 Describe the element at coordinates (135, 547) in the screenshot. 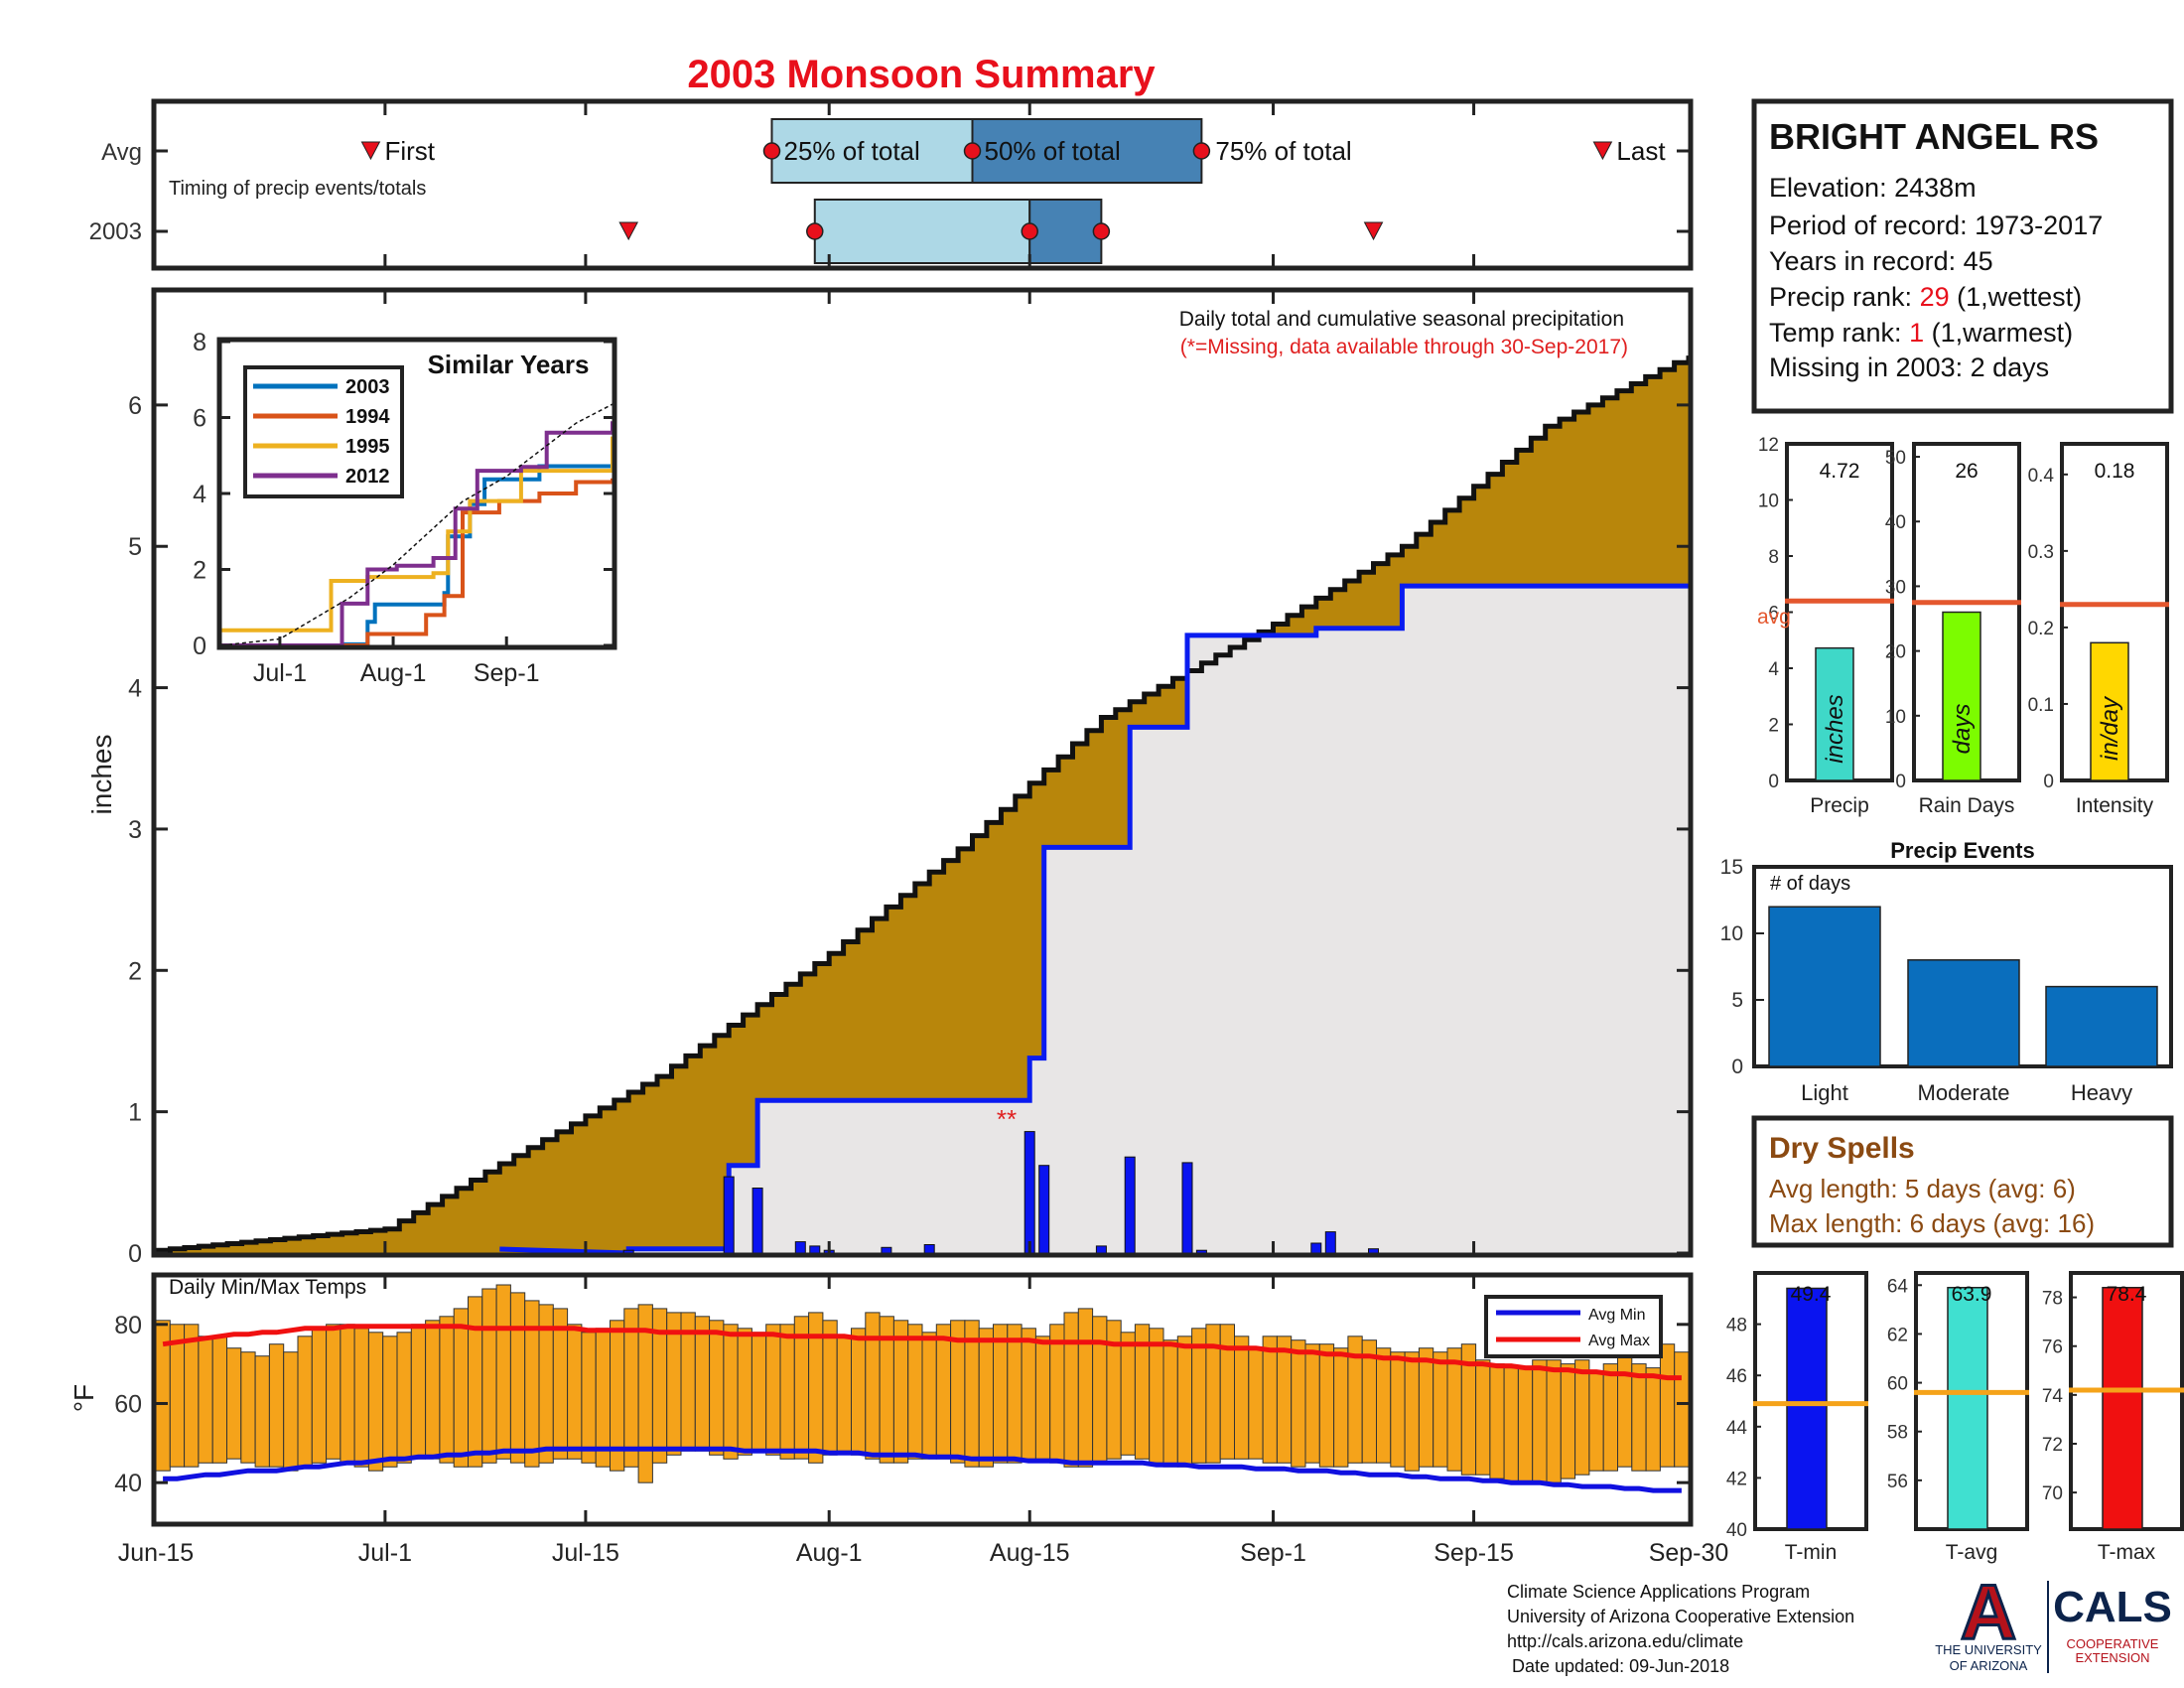

I see `main-y-tick-label: 5` at that location.